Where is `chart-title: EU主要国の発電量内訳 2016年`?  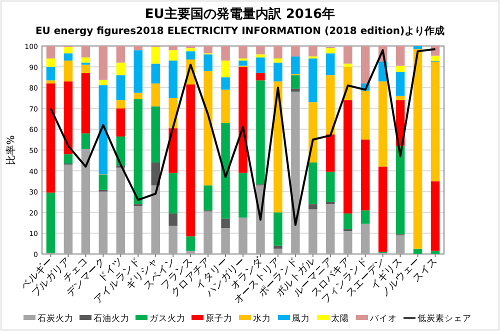 chart-title: EU主要国の発電量内訳 2016年 is located at coordinates (240, 14).